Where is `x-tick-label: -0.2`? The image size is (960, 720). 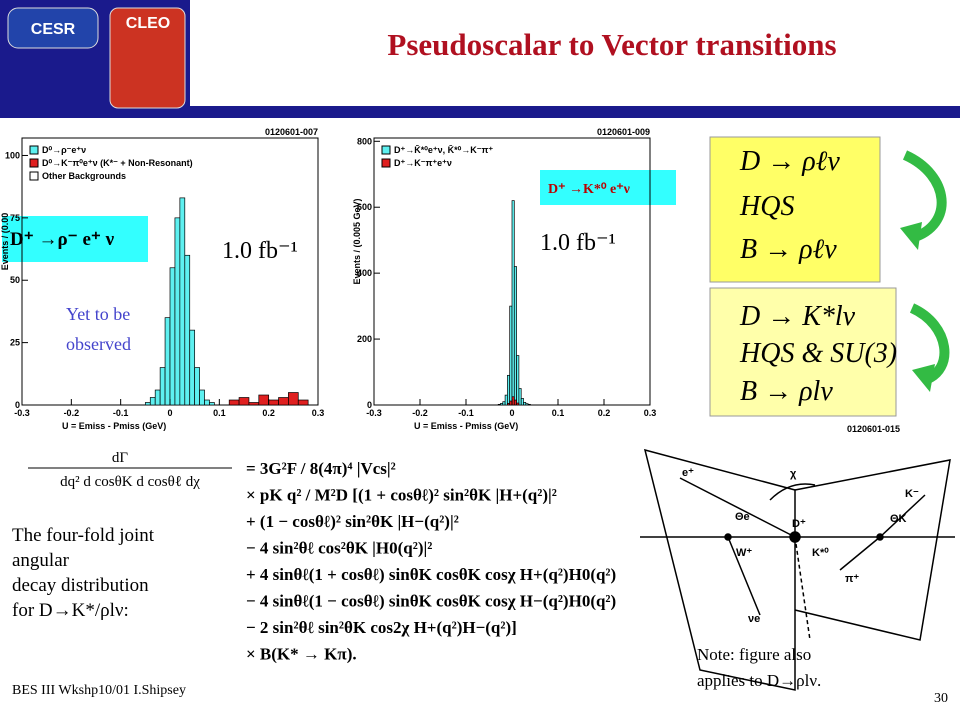
x-tick-label: -0.2 is located at coordinates (72, 413).